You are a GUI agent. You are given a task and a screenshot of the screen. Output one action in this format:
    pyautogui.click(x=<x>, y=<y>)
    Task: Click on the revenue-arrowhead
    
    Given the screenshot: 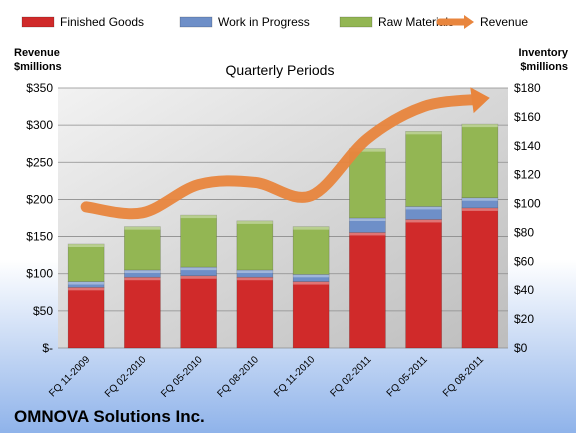 What is the action you would take?
    pyautogui.click(x=480, y=100)
    